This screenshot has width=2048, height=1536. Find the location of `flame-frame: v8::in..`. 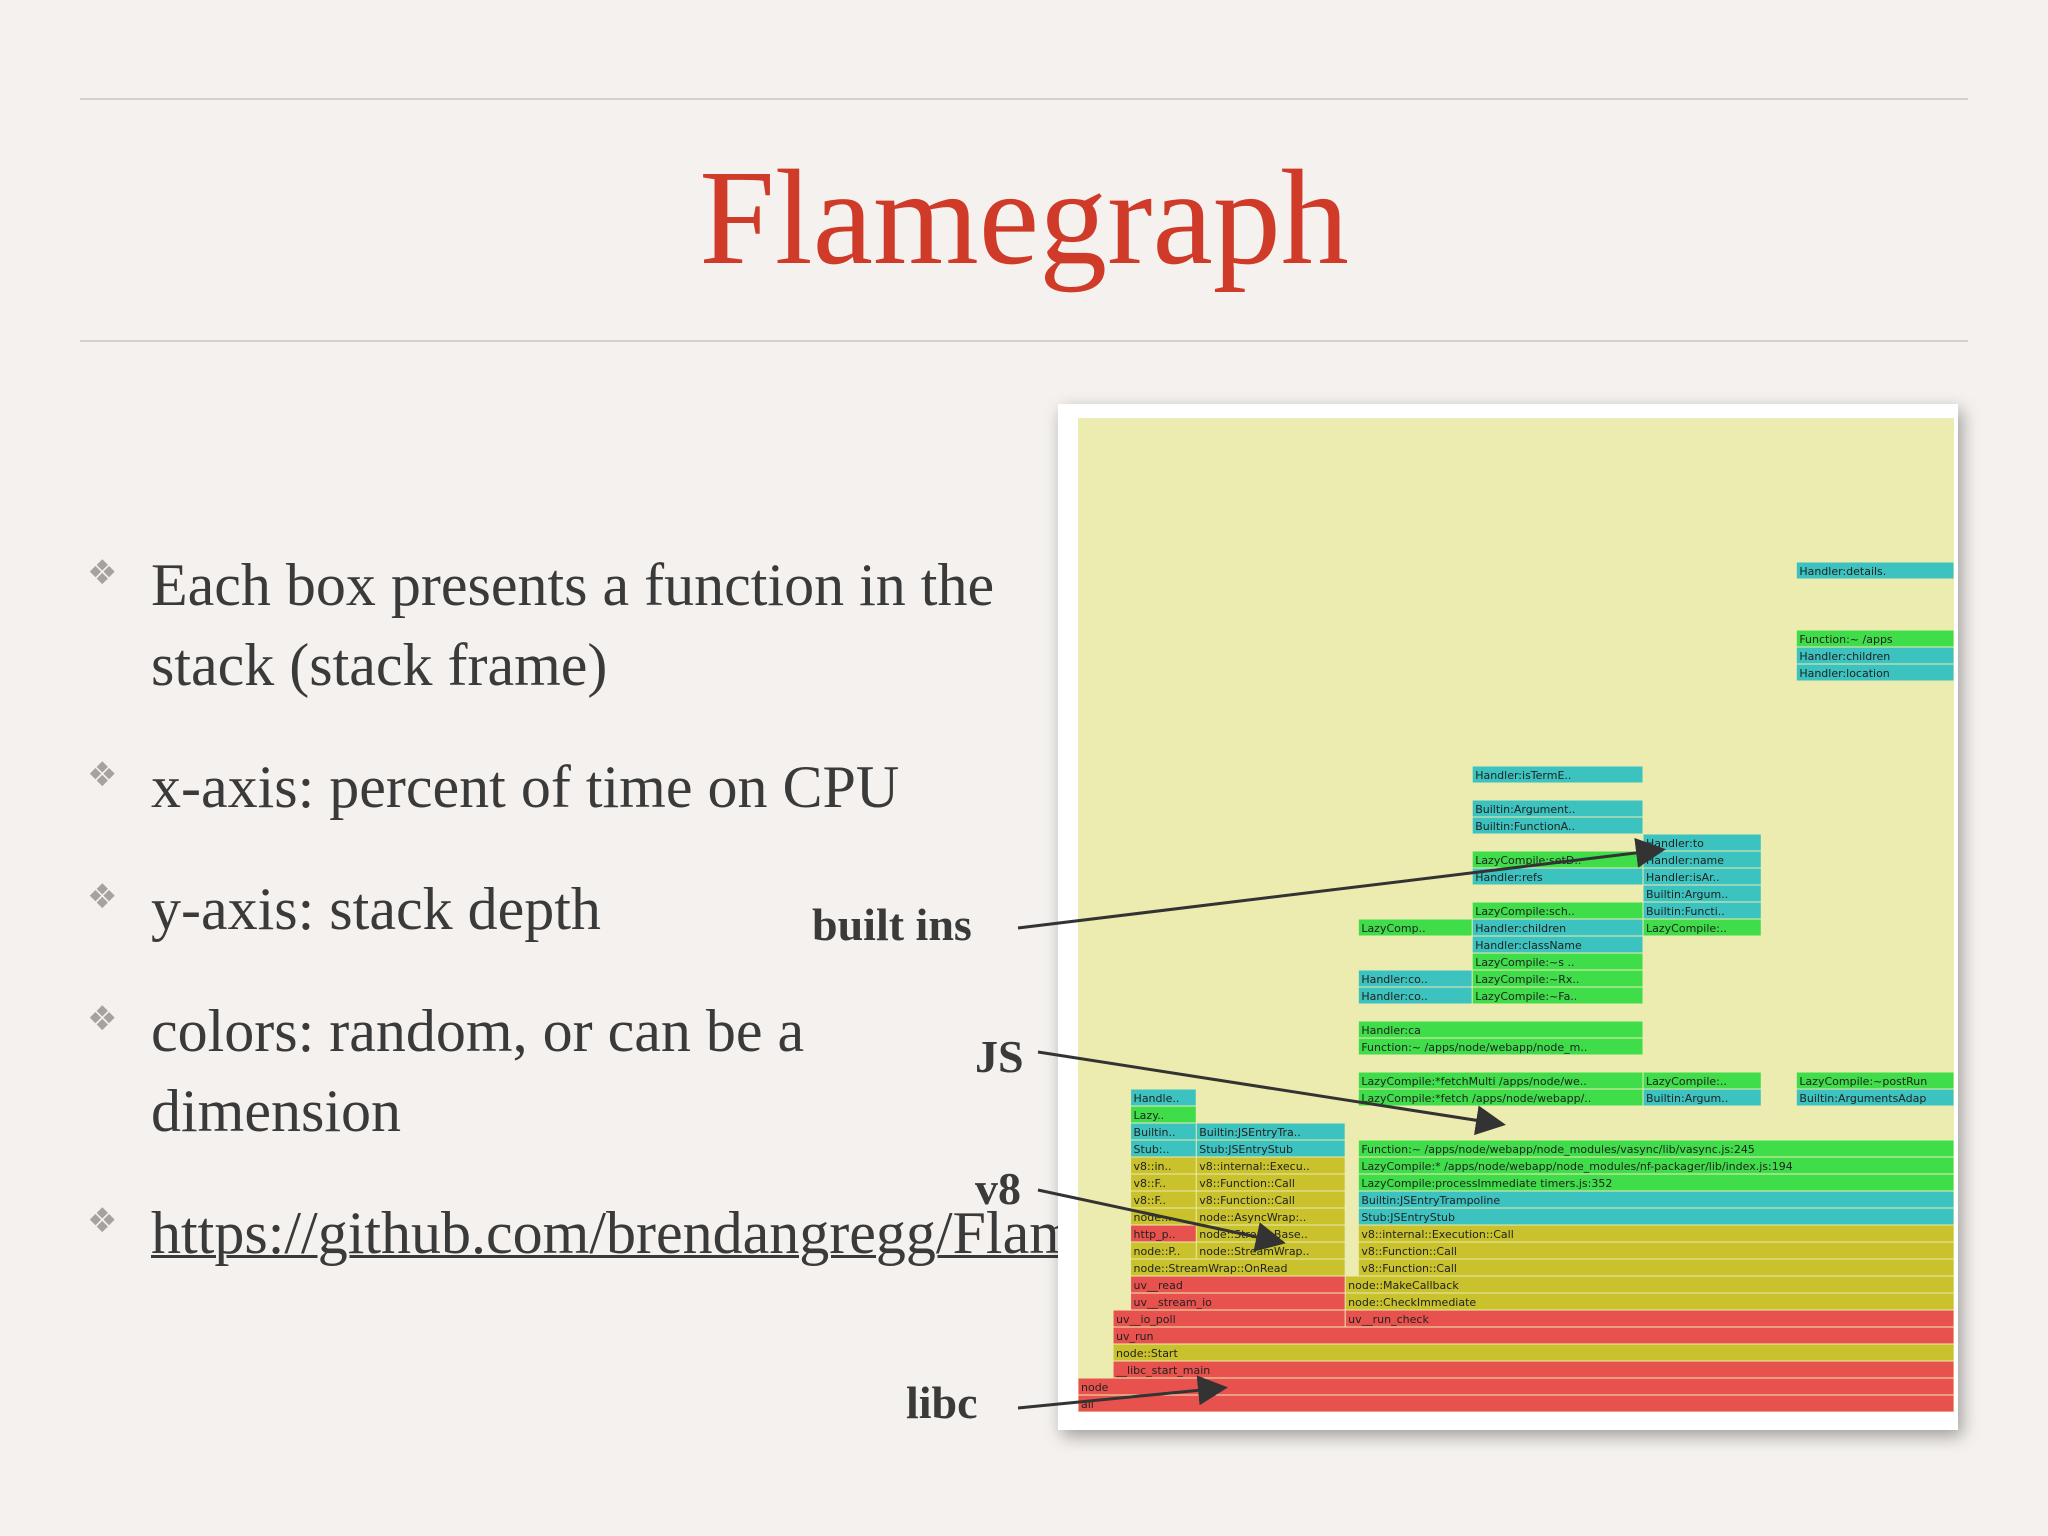

flame-frame: v8::in.. is located at coordinates (1163, 1165).